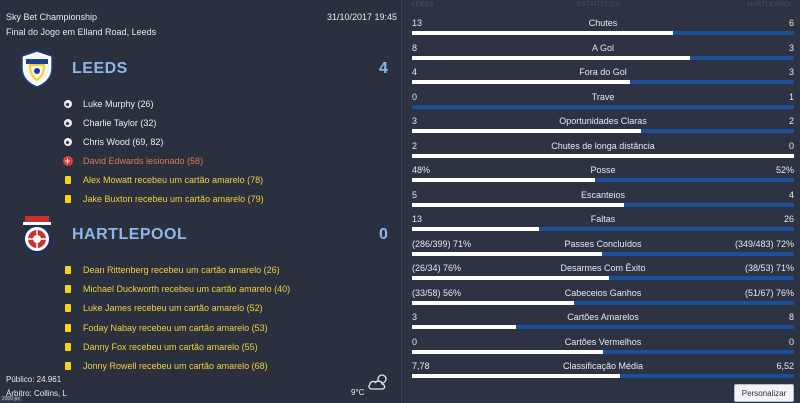 Image resolution: width=800 pixels, height=403 pixels. What do you see at coordinates (11, 399) in the screenshot?
I see `corner-tag: 2000 px` at bounding box center [11, 399].